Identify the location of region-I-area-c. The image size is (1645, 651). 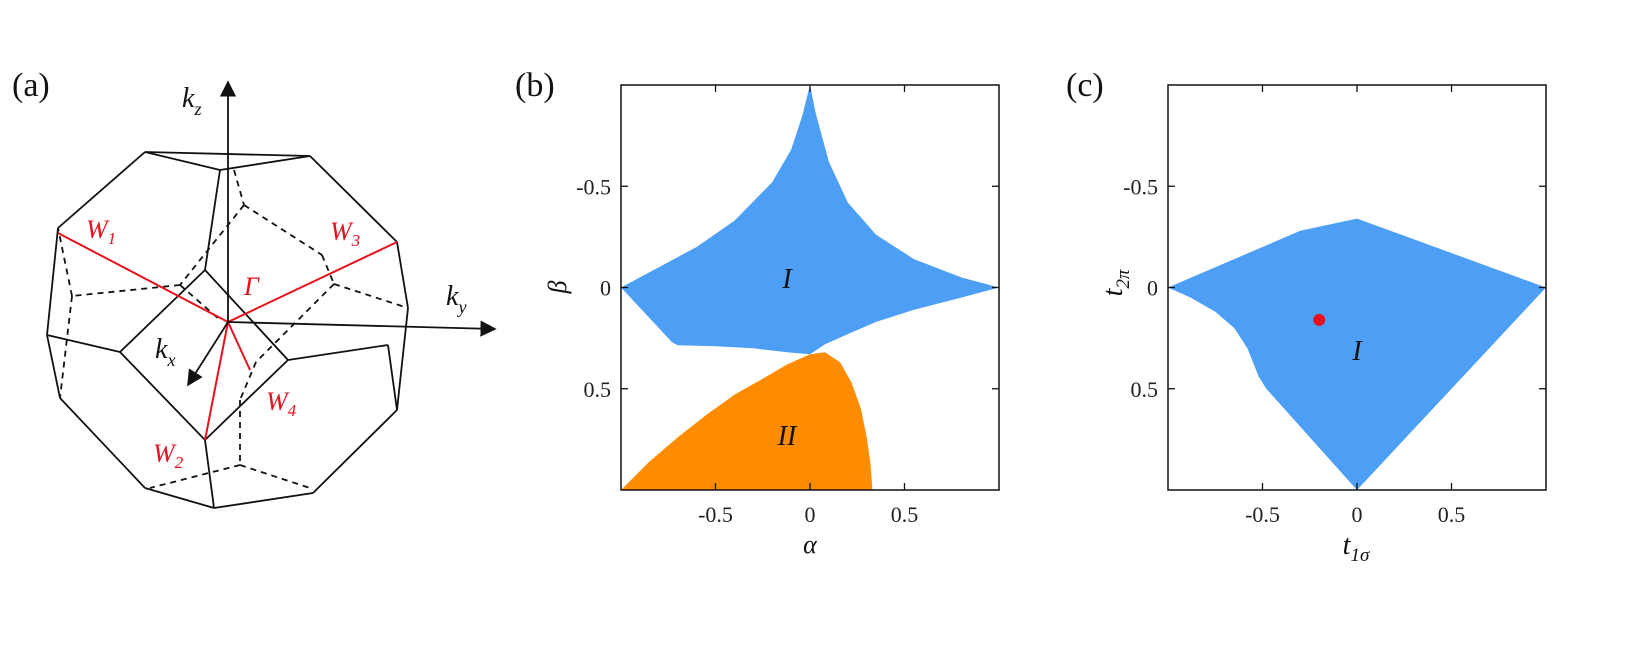
(1357, 354).